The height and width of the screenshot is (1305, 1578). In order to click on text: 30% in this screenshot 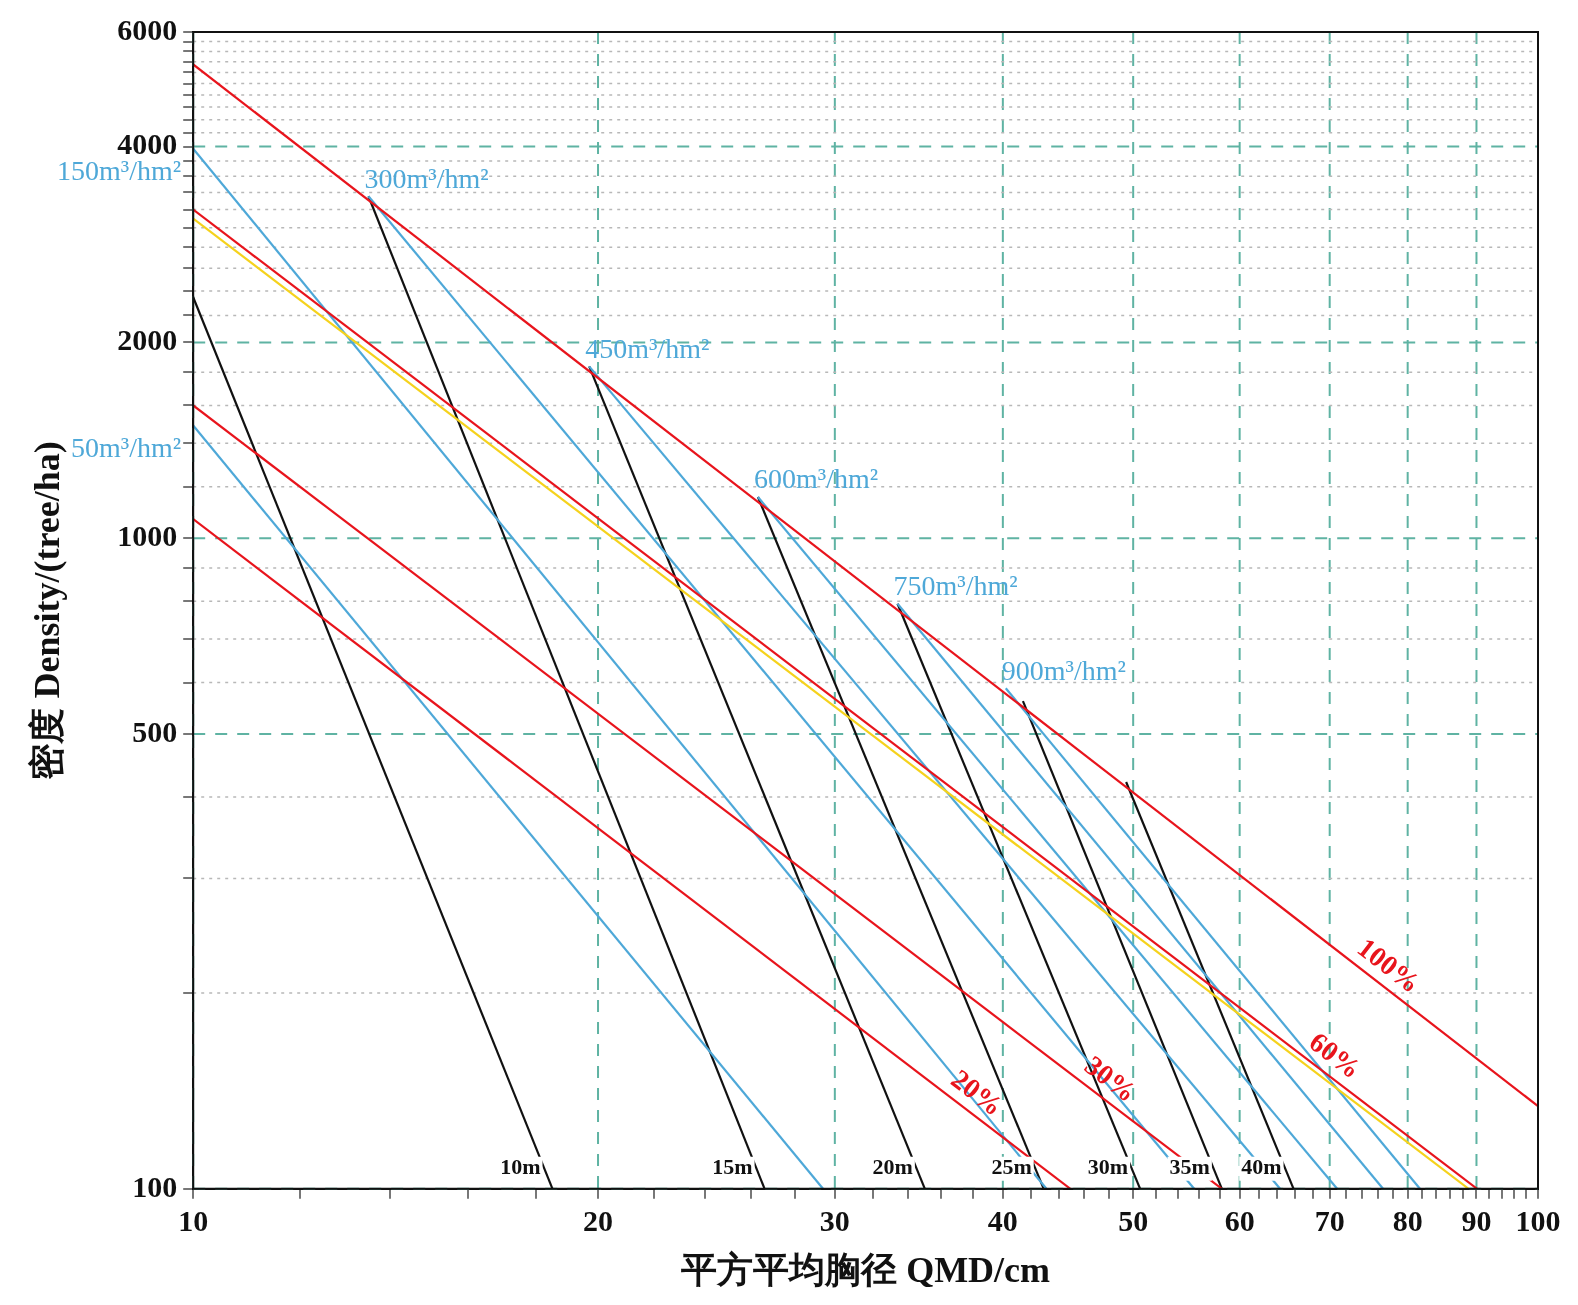, I will do `click(1111, 1078)`.